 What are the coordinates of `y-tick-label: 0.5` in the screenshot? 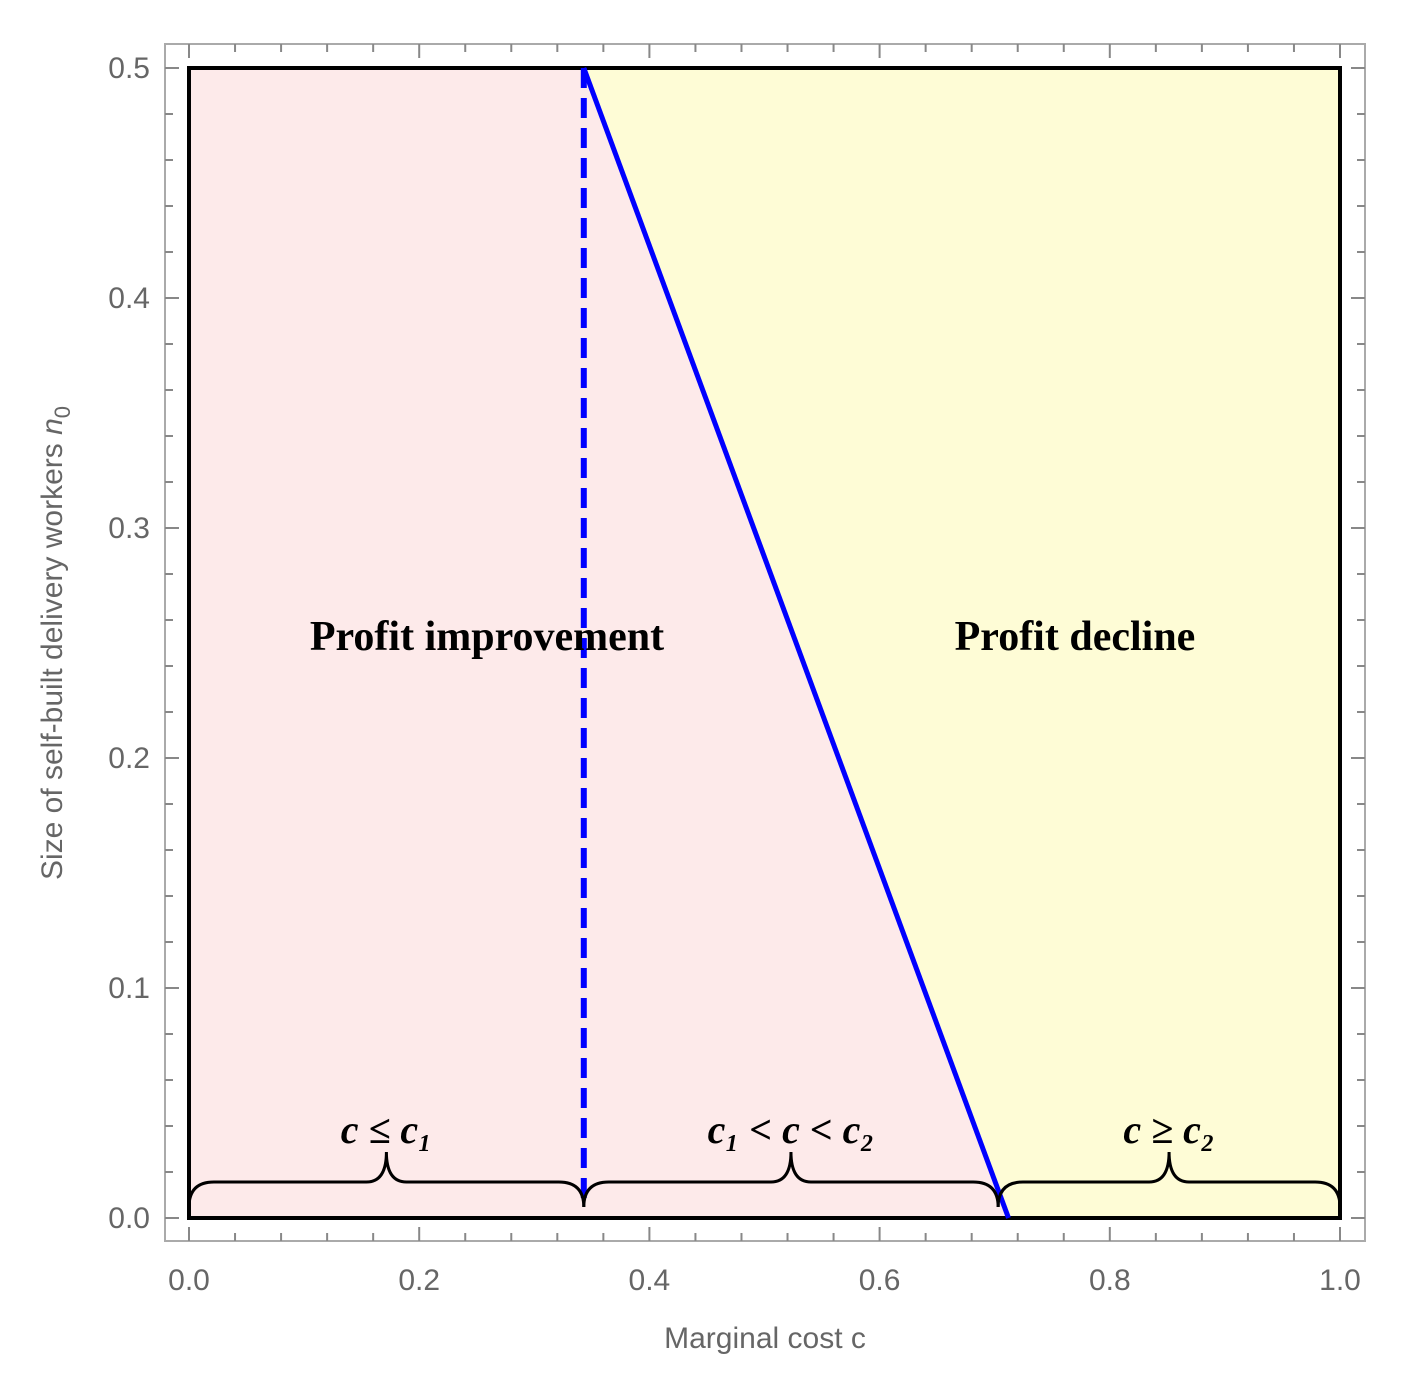 It's located at (129, 68).